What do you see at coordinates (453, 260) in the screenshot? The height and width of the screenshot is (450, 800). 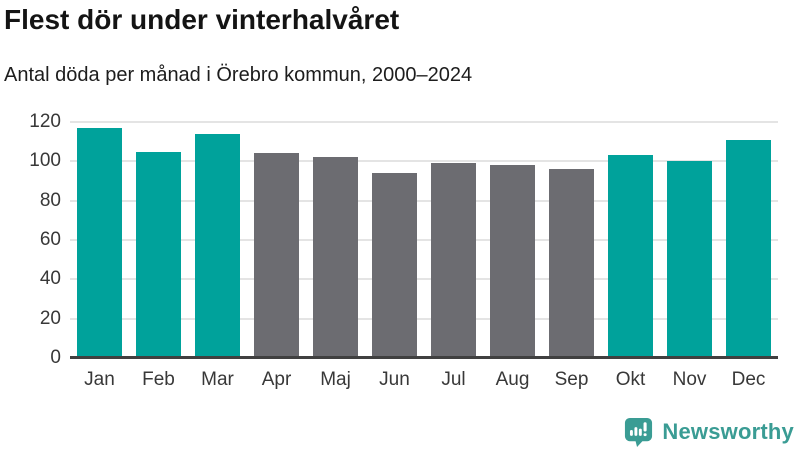 I see `bar-jul` at bounding box center [453, 260].